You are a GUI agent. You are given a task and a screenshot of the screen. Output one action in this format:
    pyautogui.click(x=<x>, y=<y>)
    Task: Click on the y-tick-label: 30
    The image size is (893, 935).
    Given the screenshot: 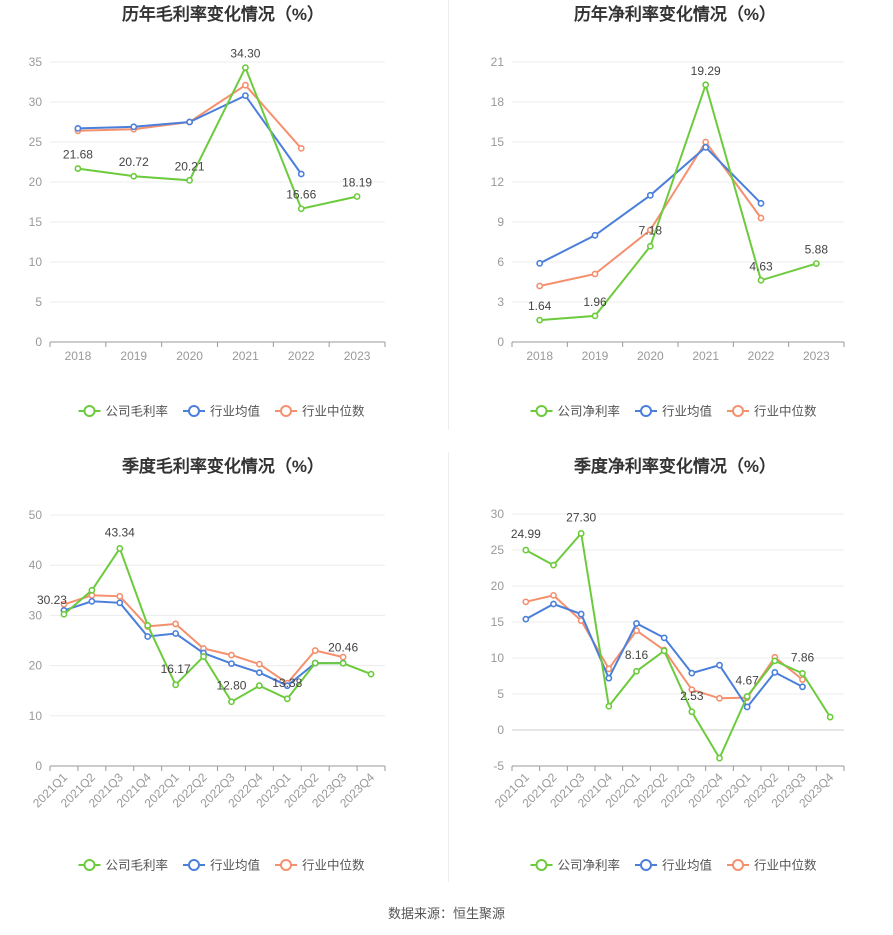 What is the action you would take?
    pyautogui.click(x=36, y=102)
    